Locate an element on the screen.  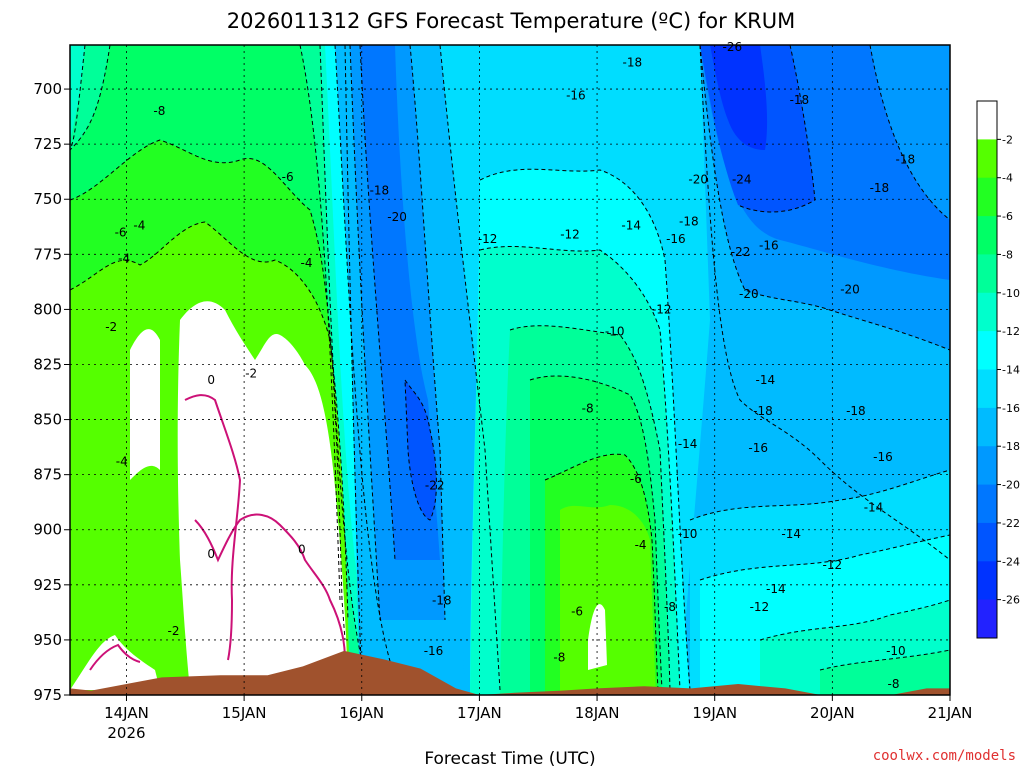
colorbar-label: -22 is located at coordinates (1011, 523).